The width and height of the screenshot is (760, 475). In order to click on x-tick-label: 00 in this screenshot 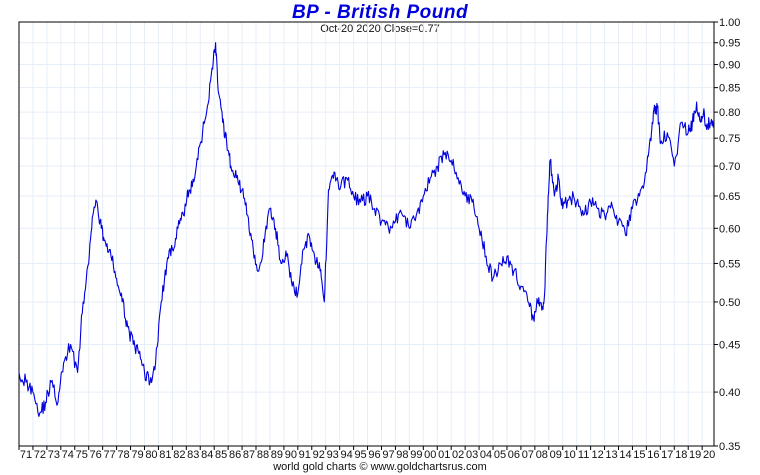, I will do `click(430, 455)`.